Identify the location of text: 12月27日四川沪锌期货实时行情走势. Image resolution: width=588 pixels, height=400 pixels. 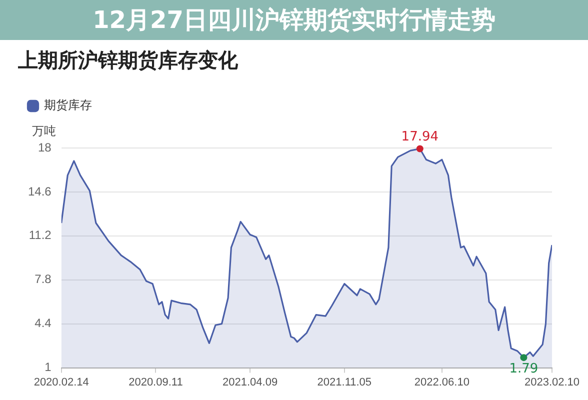
(294, 20).